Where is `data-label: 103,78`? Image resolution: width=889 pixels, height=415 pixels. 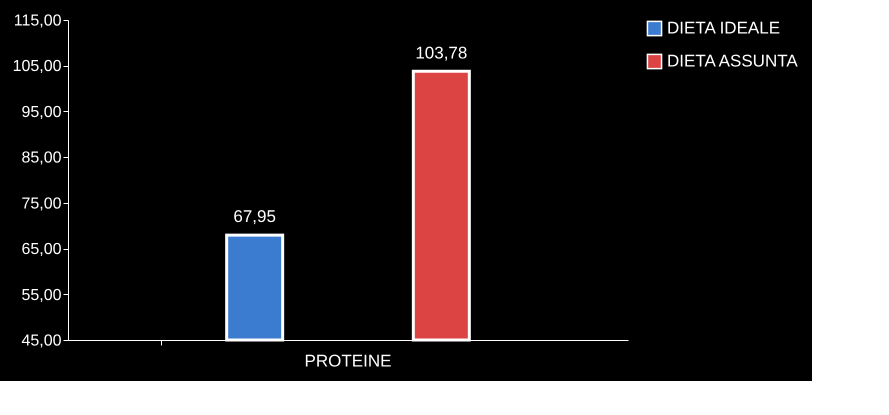
data-label: 103,78 is located at coordinates (441, 52).